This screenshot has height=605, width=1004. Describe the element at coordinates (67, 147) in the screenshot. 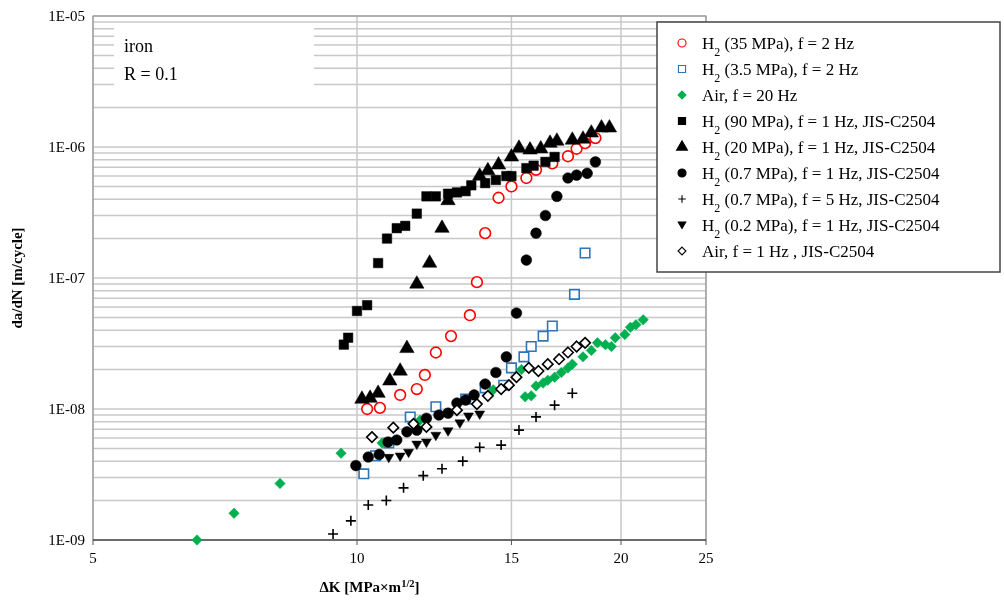

I see `y-tick-label: 1E-06` at that location.